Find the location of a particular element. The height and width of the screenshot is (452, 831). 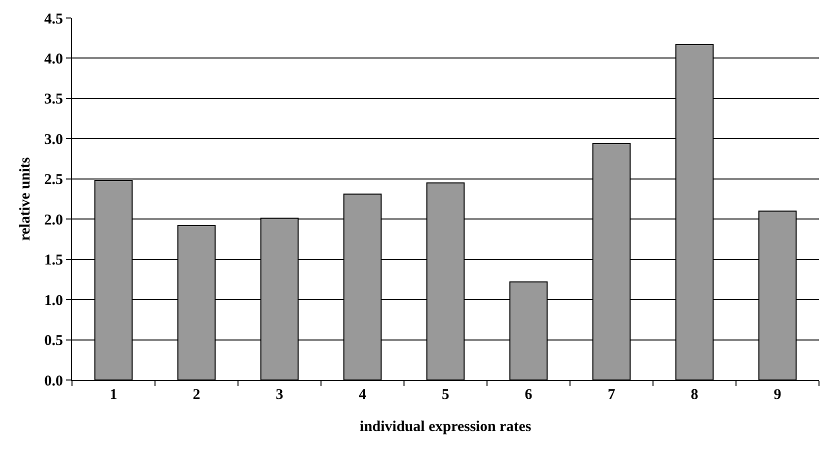

y-tick-label: 2.5 is located at coordinates (53, 180).